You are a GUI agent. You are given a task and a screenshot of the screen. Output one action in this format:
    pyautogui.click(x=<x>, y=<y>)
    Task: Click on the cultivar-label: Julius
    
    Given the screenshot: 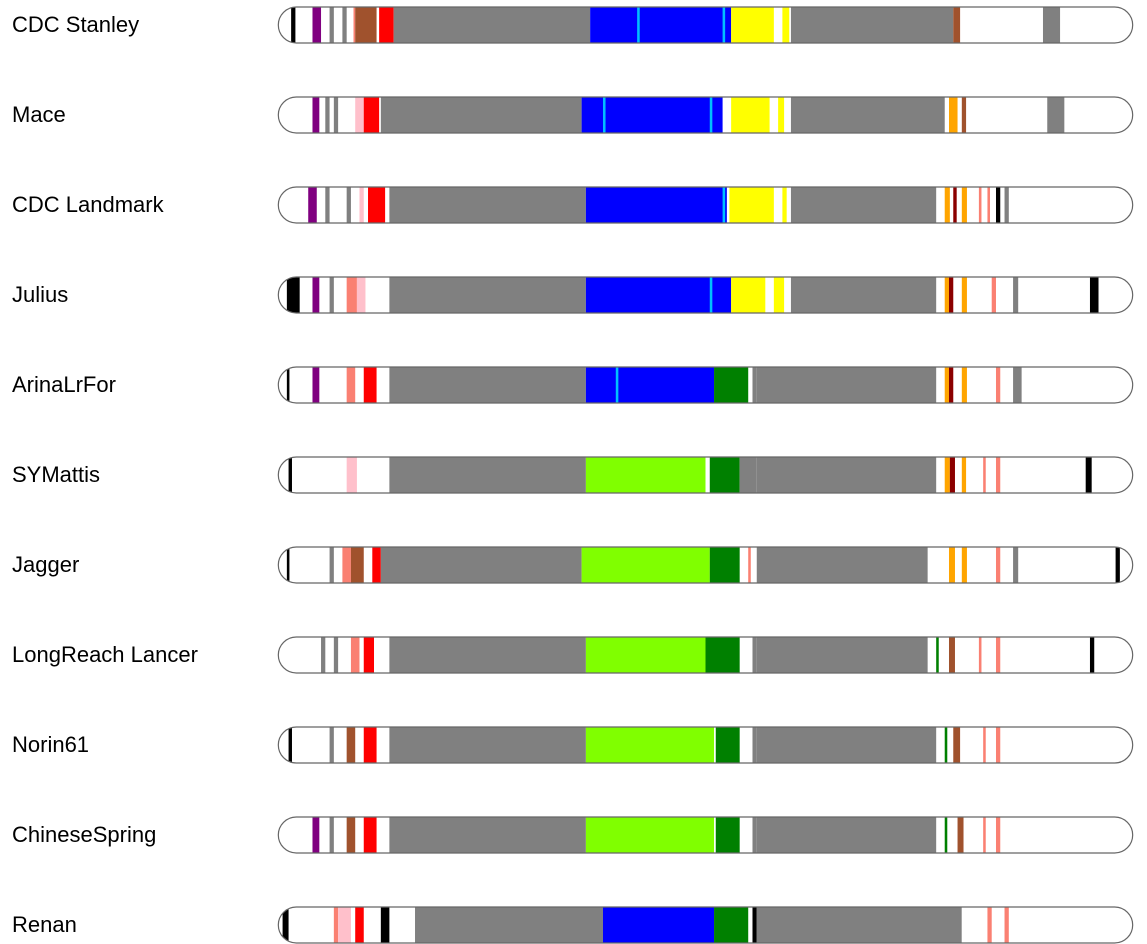 What is the action you would take?
    pyautogui.click(x=40, y=294)
    